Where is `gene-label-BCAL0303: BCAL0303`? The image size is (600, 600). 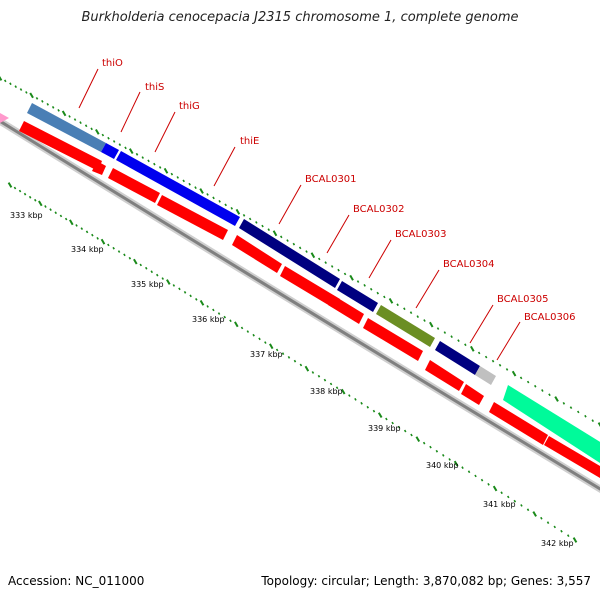
gene-label-BCAL0303: BCAL0303 is located at coordinates (421, 234).